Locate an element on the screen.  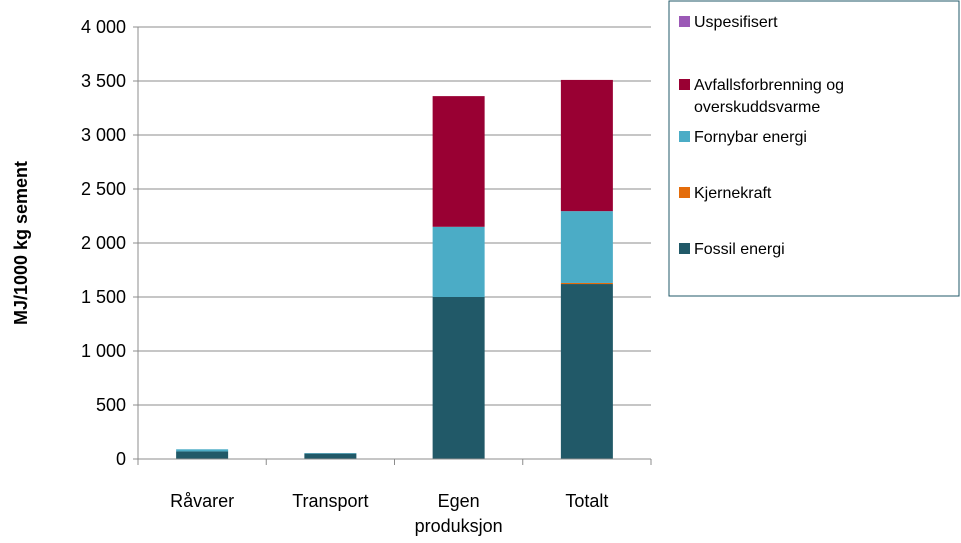
x-tick-label-line: Råvarer is located at coordinates (202, 501).